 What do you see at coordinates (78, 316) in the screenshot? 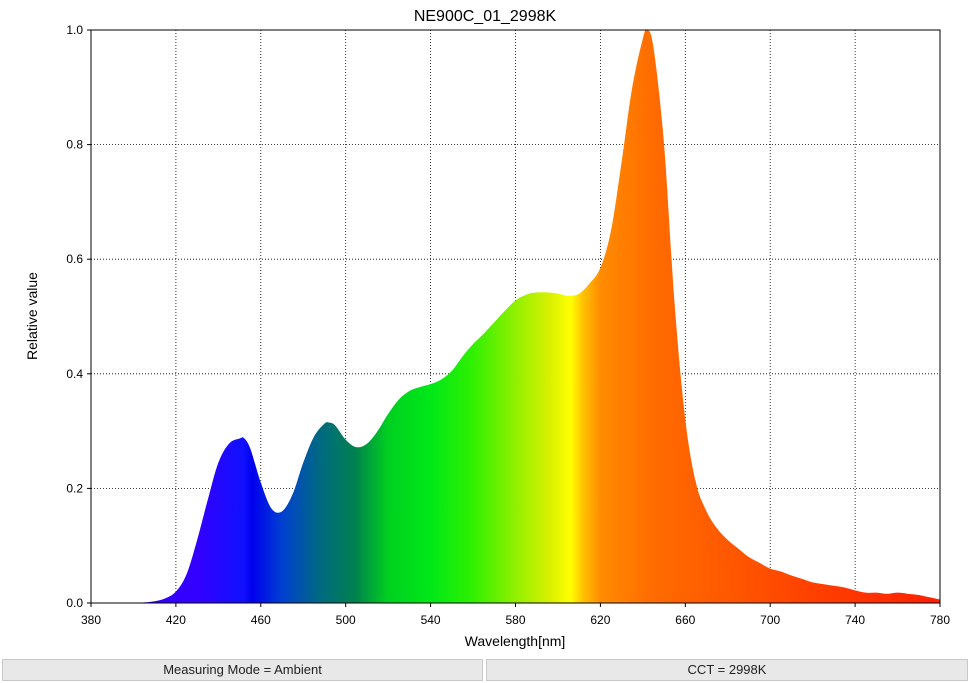
I see `y-axis-ticks: 0.0 0.2 0.4 0.6 0.8 1.0` at bounding box center [78, 316].